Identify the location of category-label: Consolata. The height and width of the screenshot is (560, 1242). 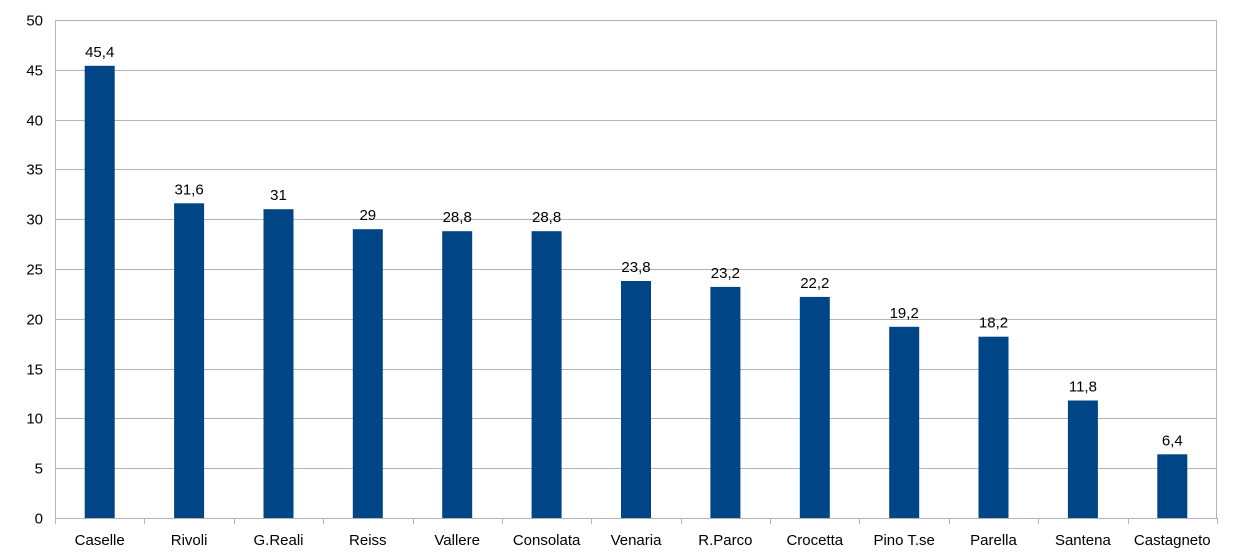
(547, 540).